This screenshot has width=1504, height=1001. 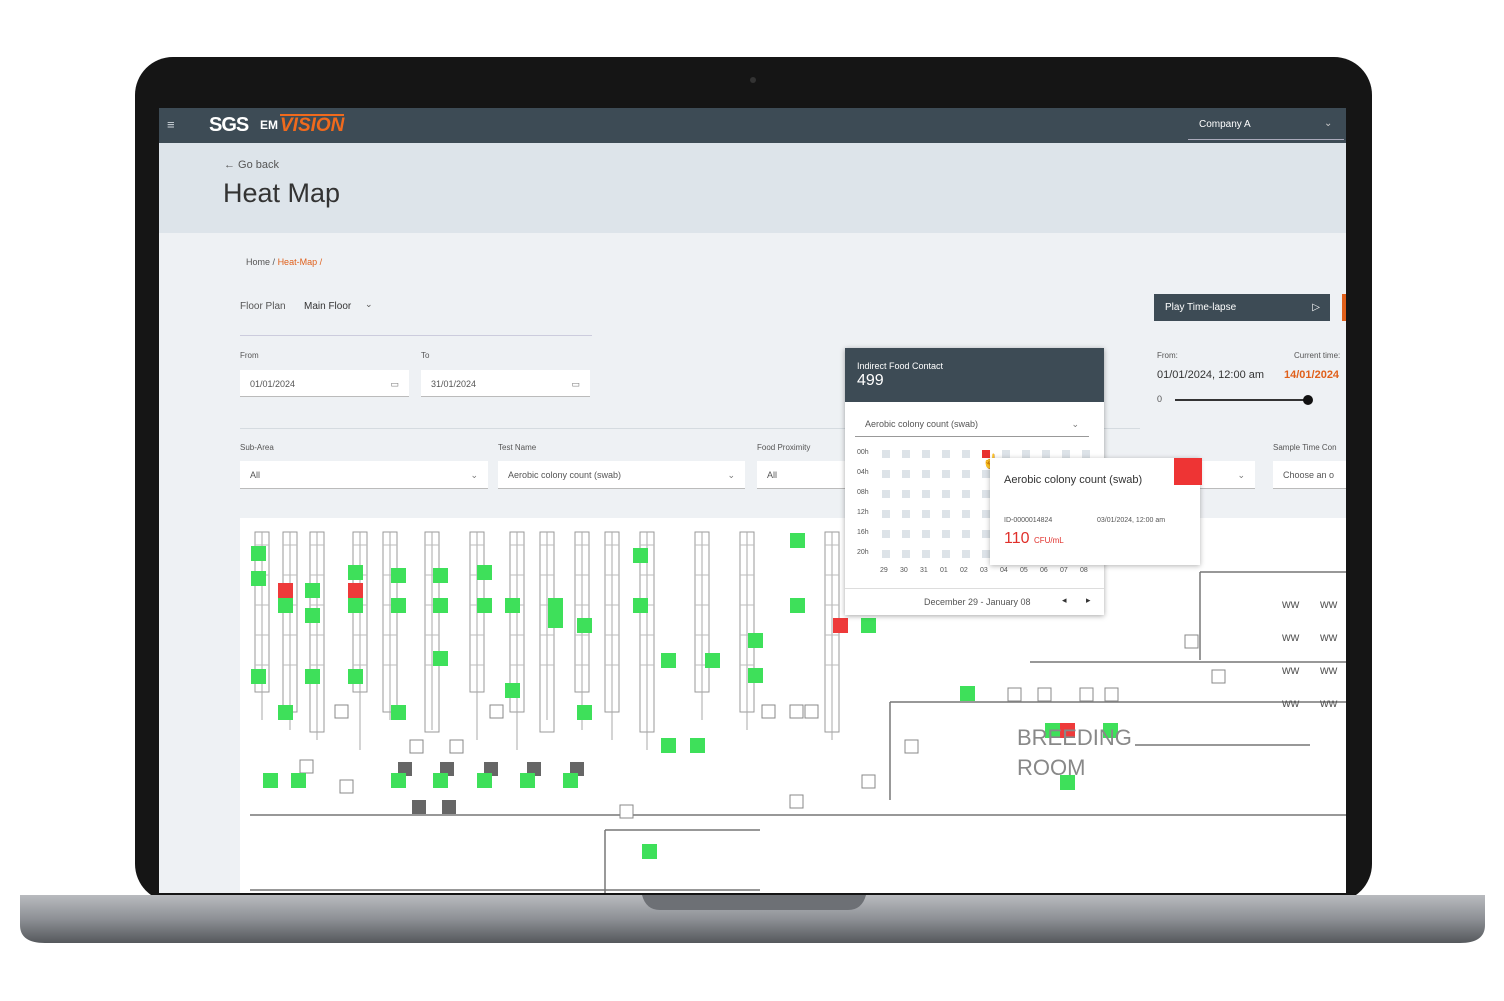 What do you see at coordinates (1312, 375) in the screenshot?
I see `current-time: 14/01/2024` at bounding box center [1312, 375].